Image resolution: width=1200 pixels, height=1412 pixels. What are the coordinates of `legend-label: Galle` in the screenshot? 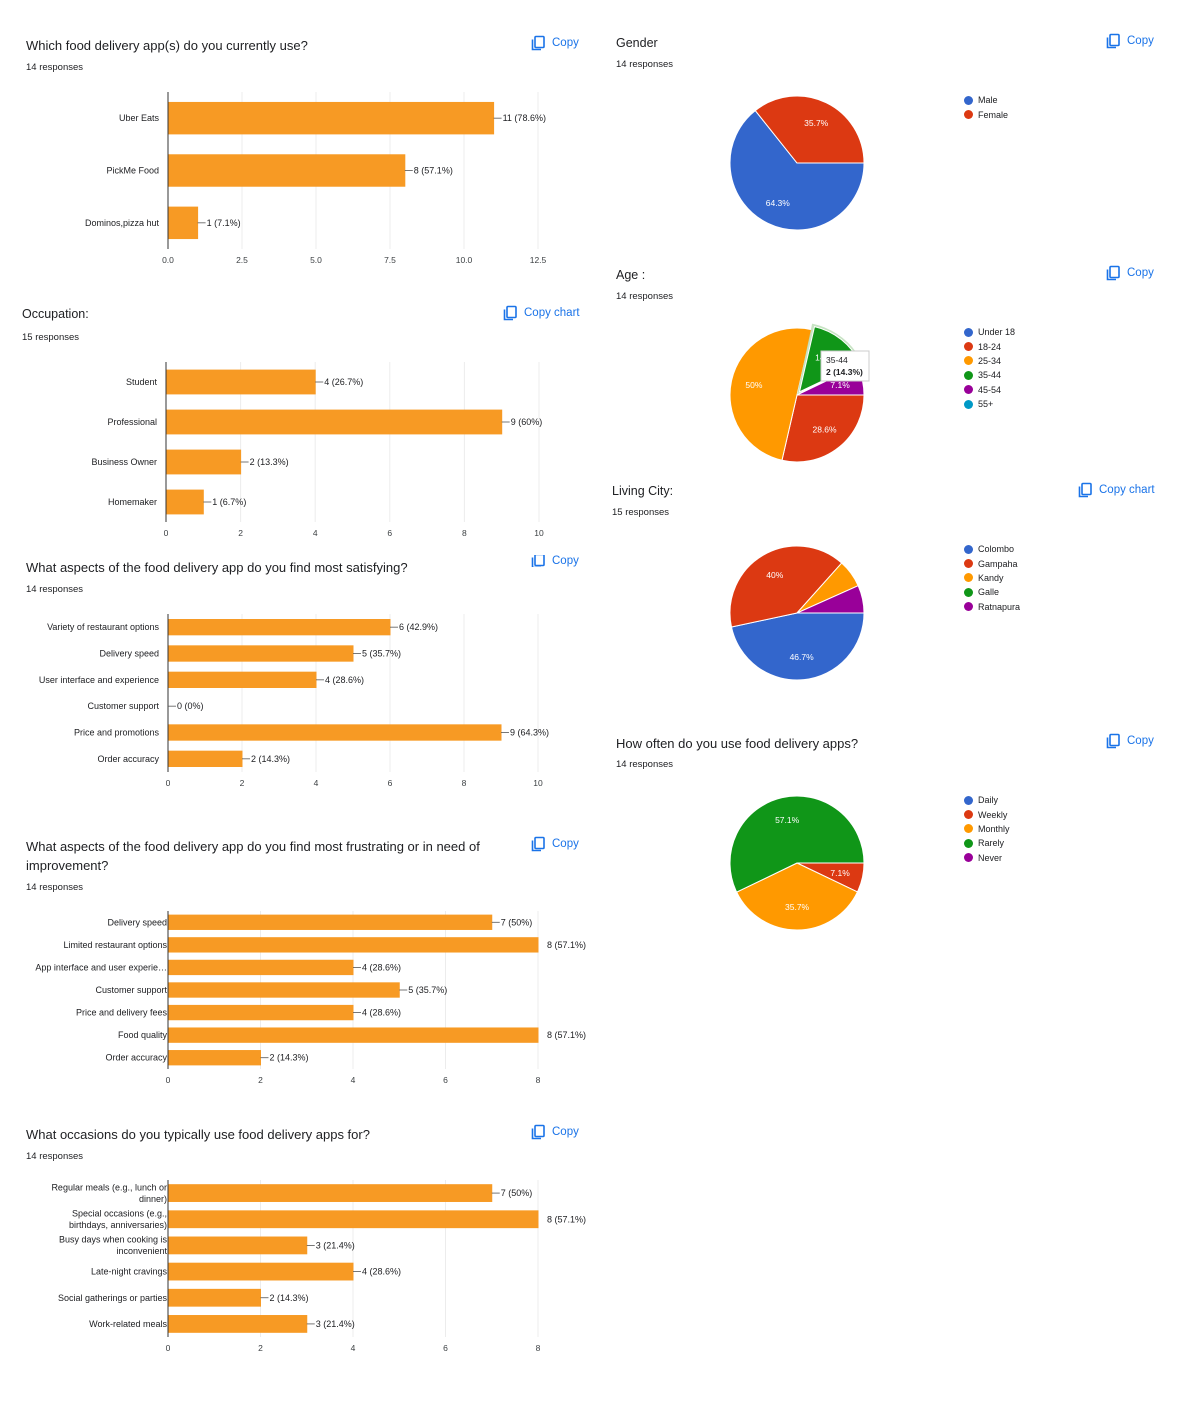 It's located at (989, 592).